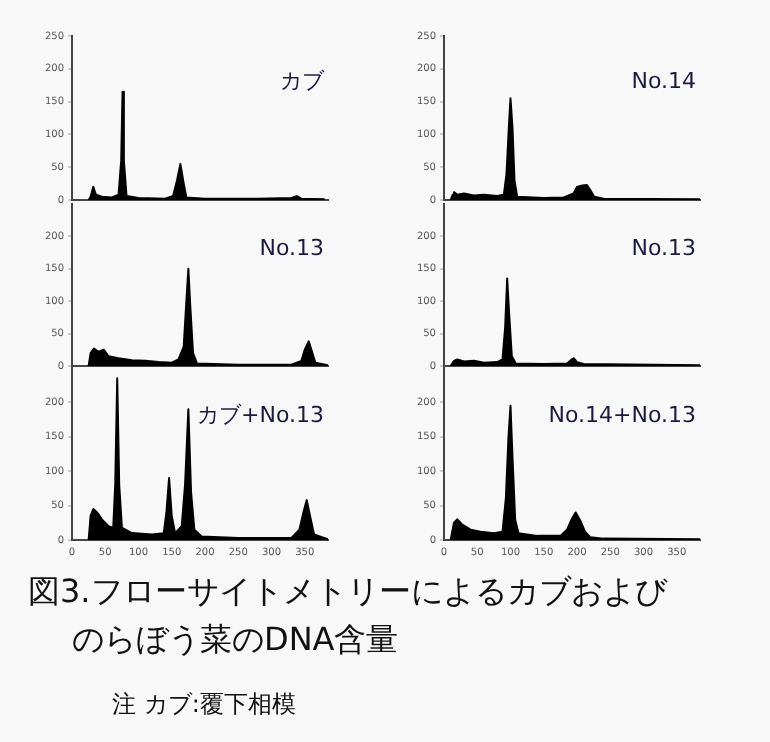 The width and height of the screenshot is (770, 742). I want to click on text: カブ, so click(303, 80).